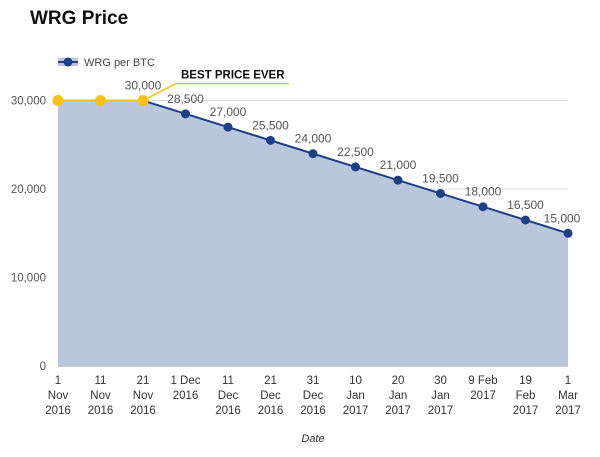 Image resolution: width=600 pixels, height=457 pixels. What do you see at coordinates (313, 139) in the screenshot?
I see `data-label: 24,000` at bounding box center [313, 139].